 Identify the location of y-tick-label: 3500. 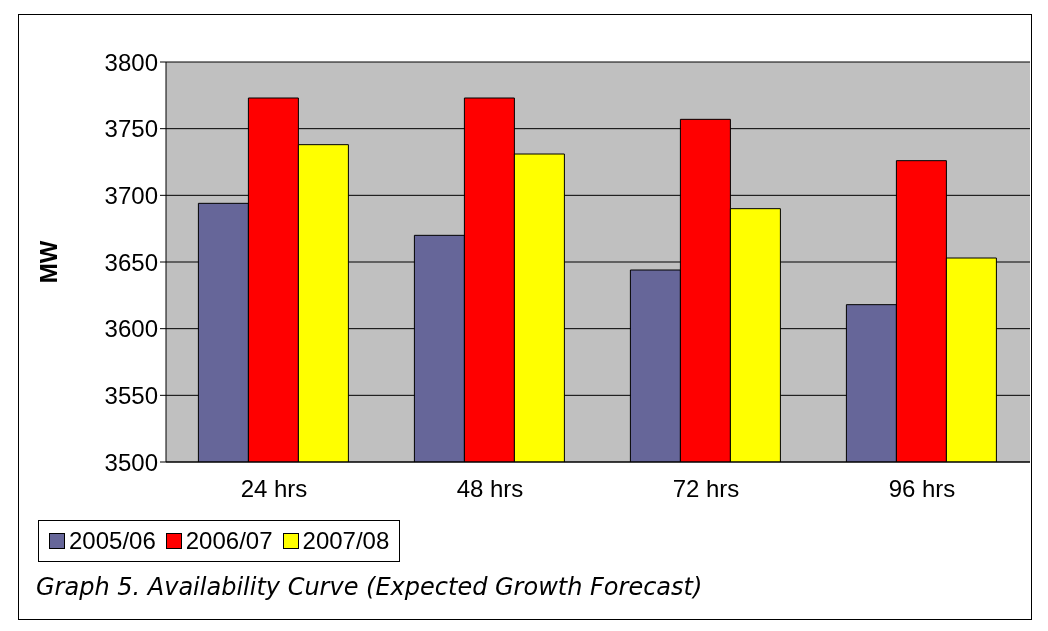
(131, 462).